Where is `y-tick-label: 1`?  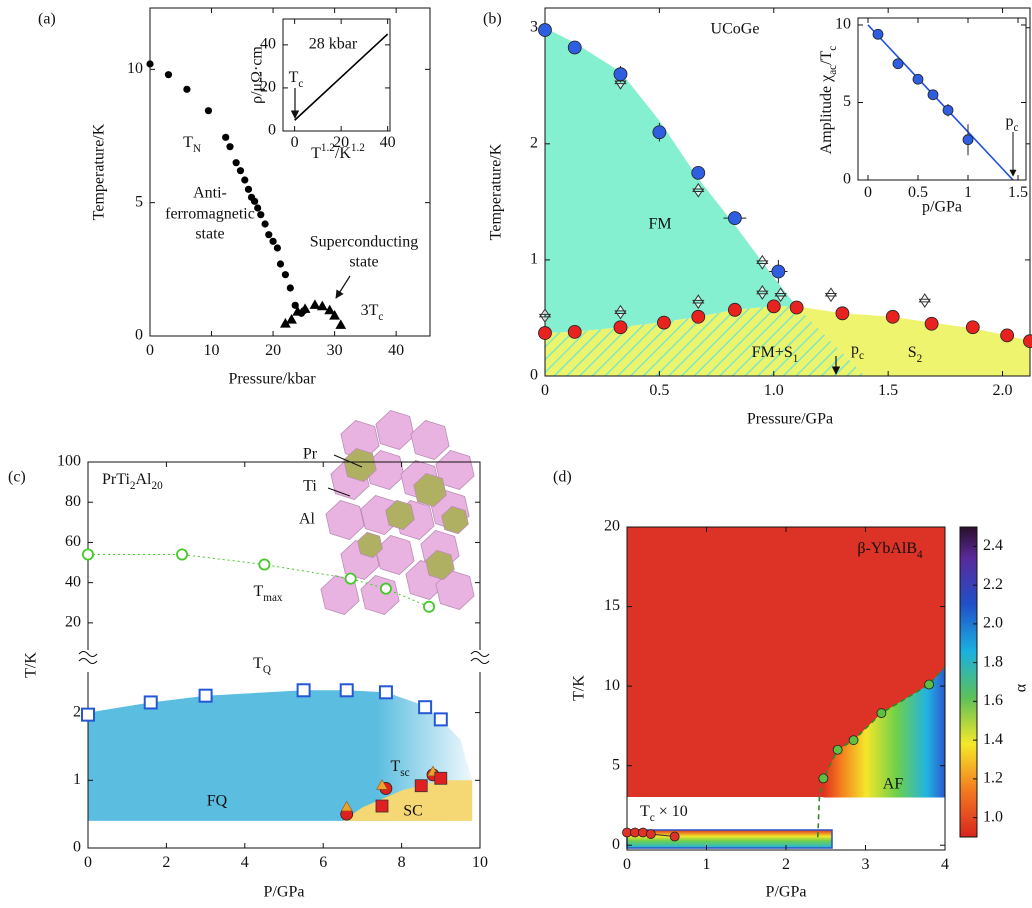 y-tick-label: 1 is located at coordinates (534, 259).